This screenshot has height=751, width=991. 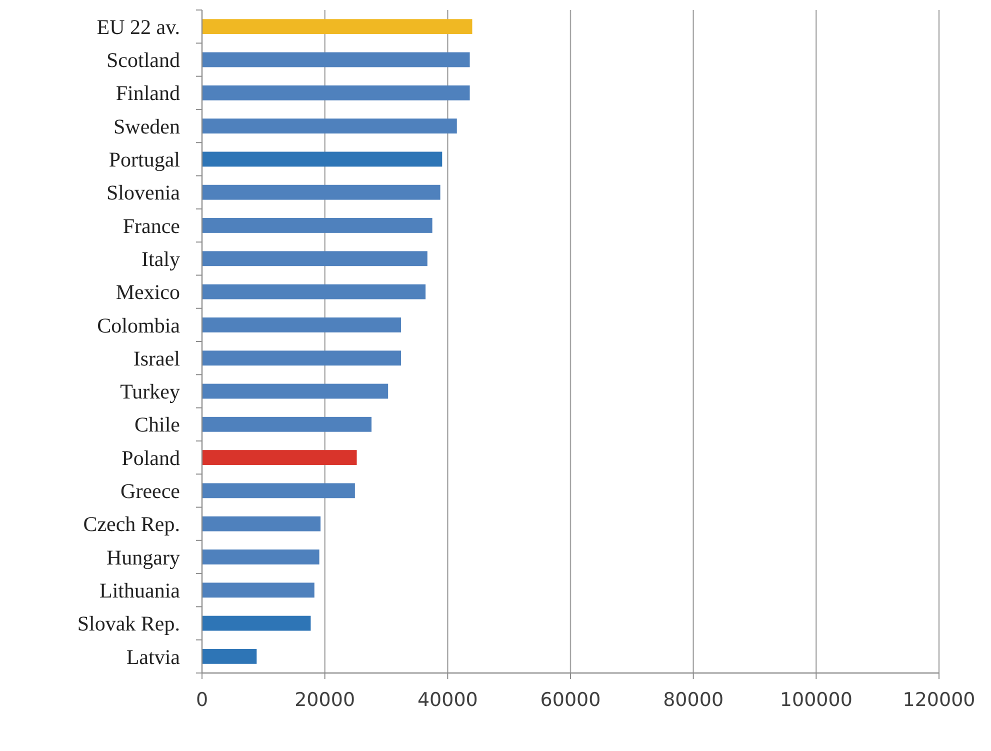 What do you see at coordinates (693, 700) in the screenshot?
I see `x-tick-label: 80000` at bounding box center [693, 700].